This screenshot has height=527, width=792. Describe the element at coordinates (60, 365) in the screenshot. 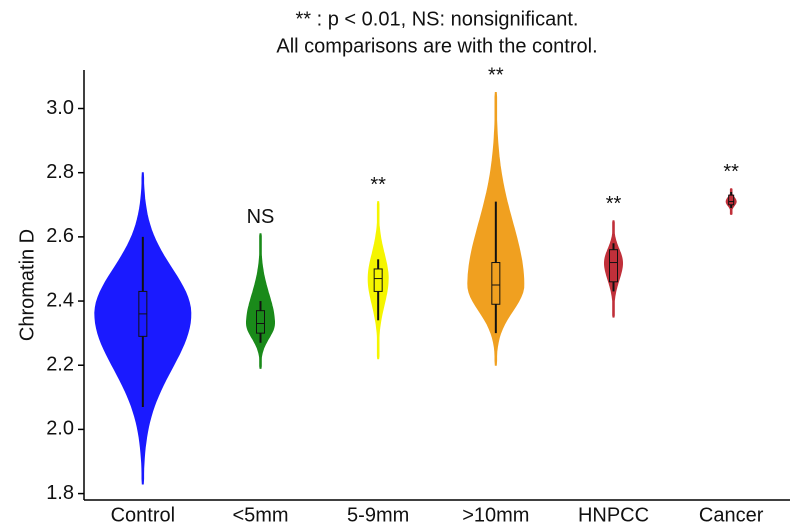

I see `y-tick-label: 2.2` at that location.